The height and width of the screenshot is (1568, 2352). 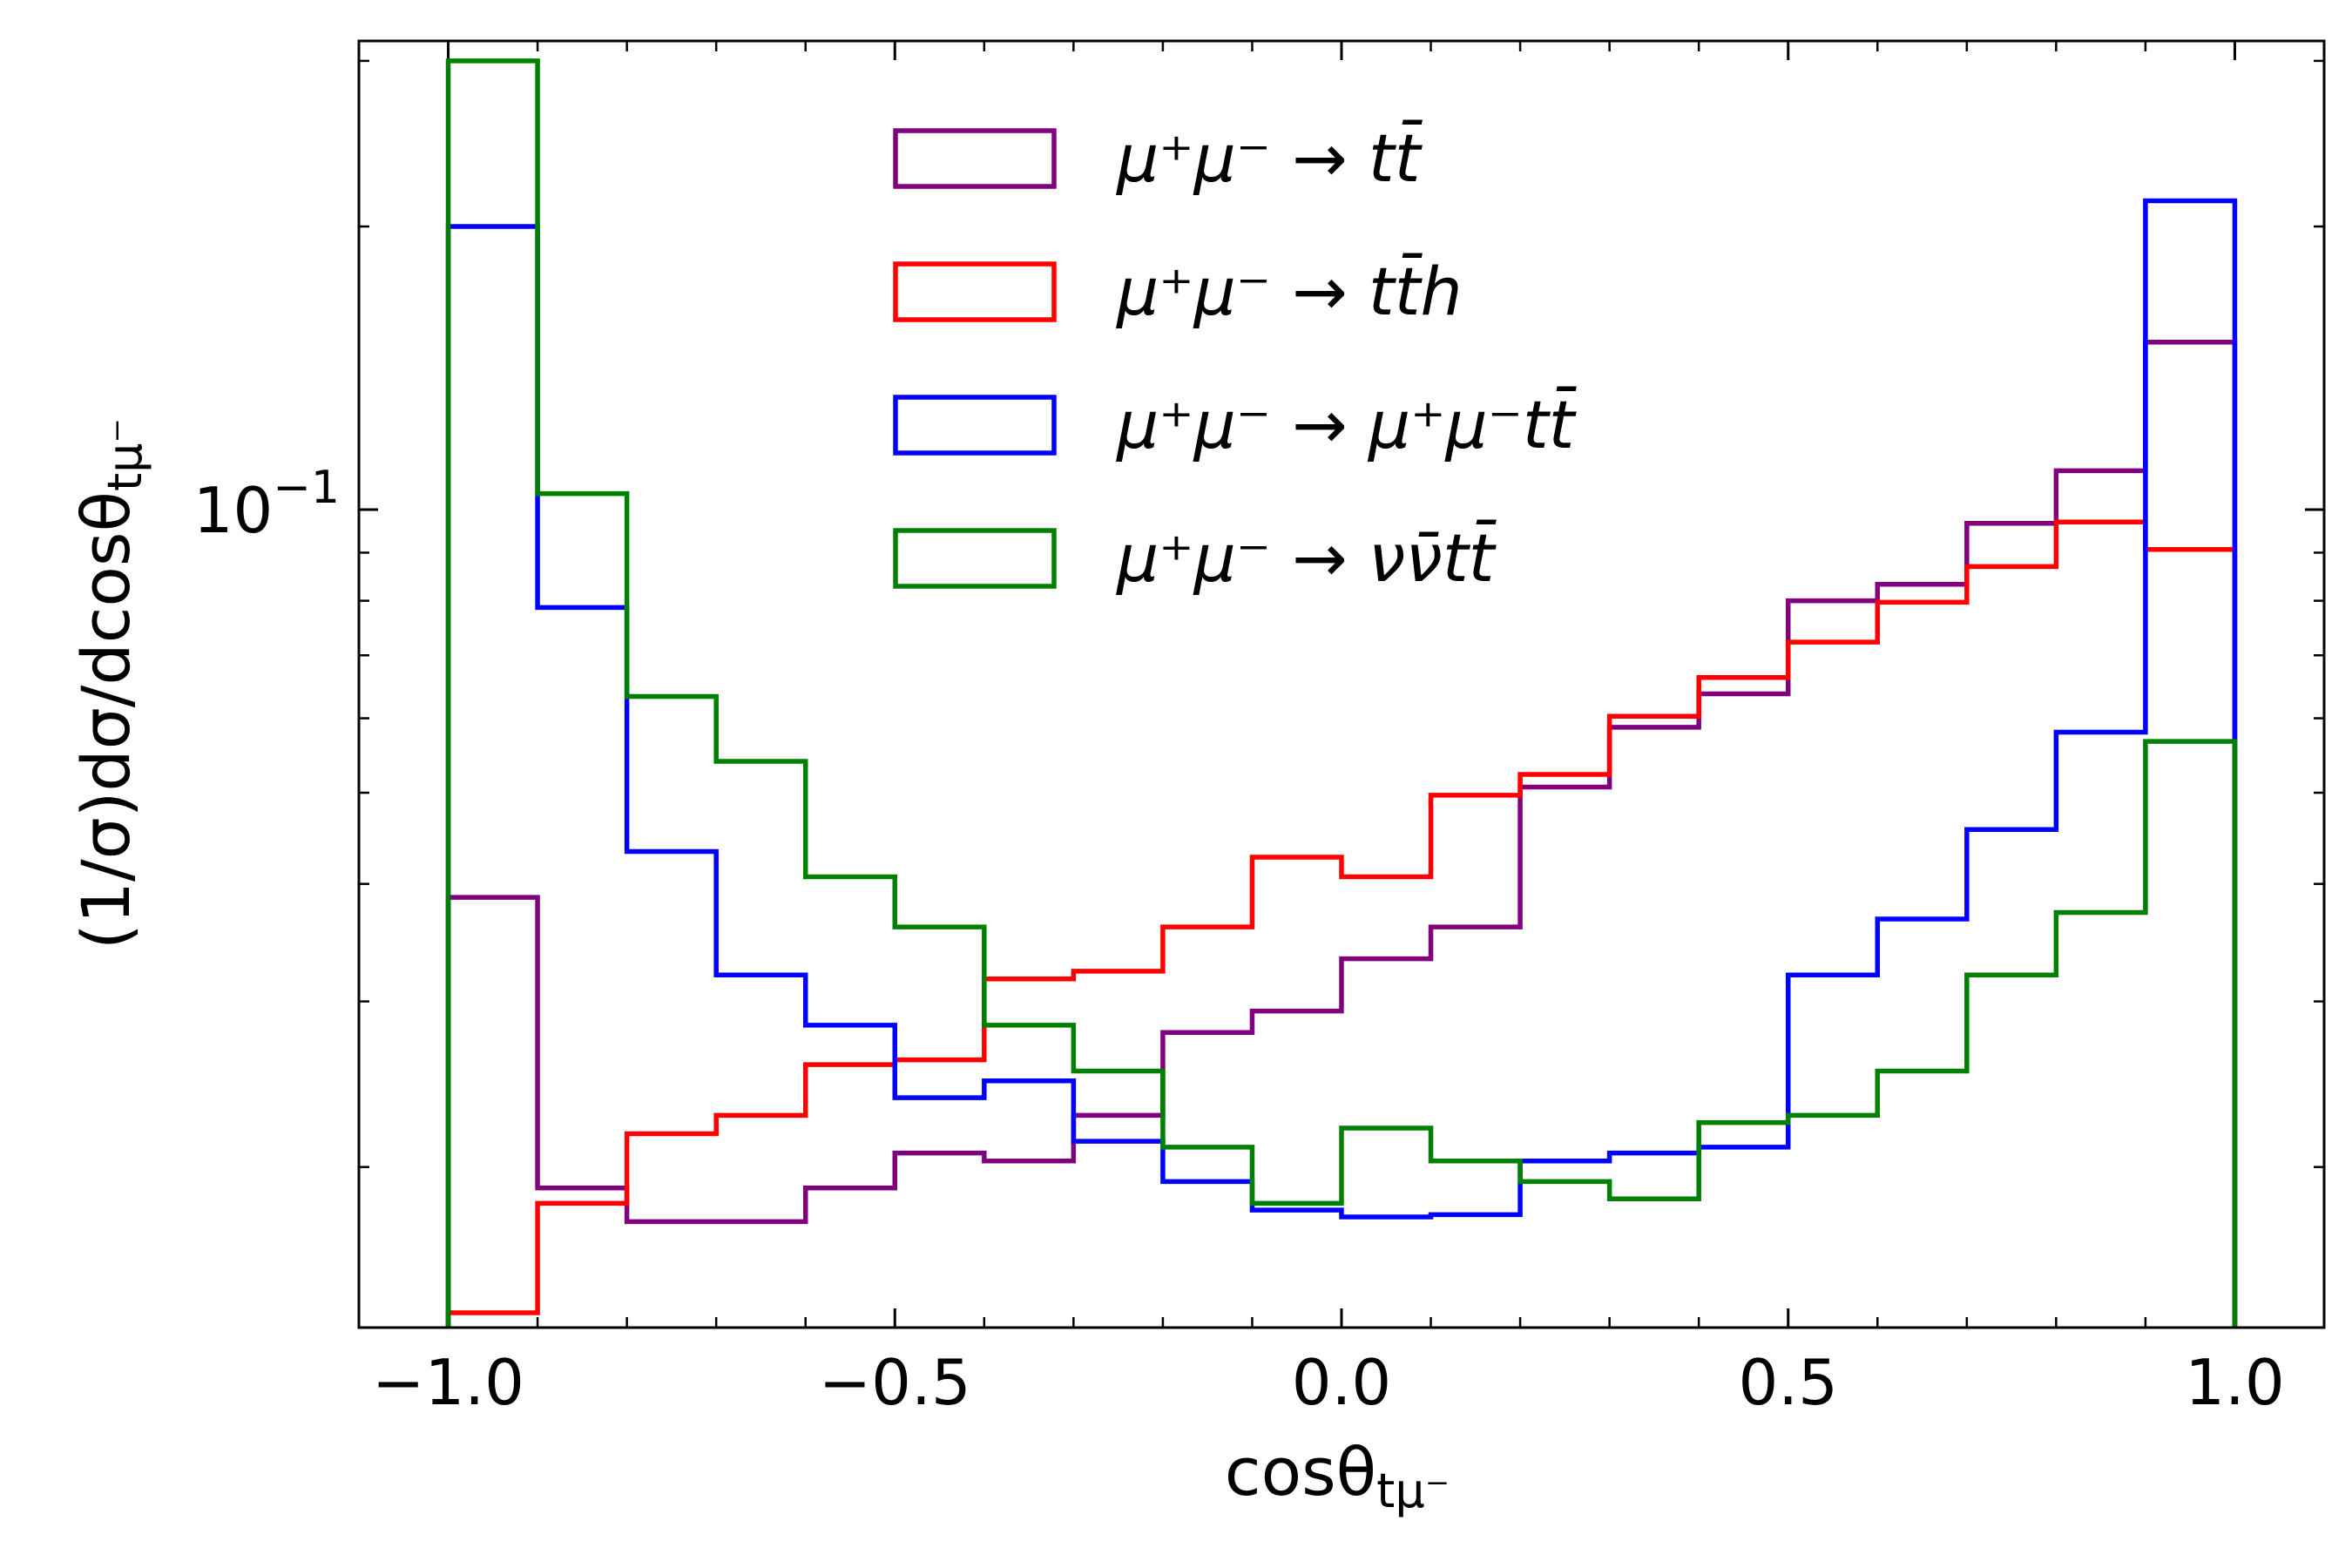 What do you see at coordinates (125, 455) in the screenshot?
I see `y-axis-label-sub: tμ⁻` at bounding box center [125, 455].